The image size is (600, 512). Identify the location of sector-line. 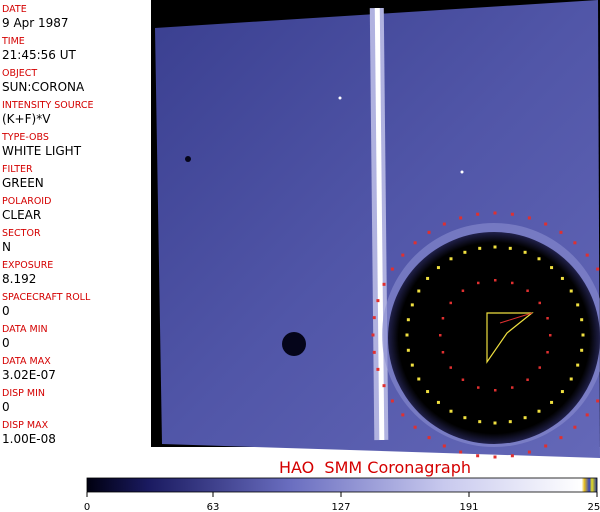
(516, 318).